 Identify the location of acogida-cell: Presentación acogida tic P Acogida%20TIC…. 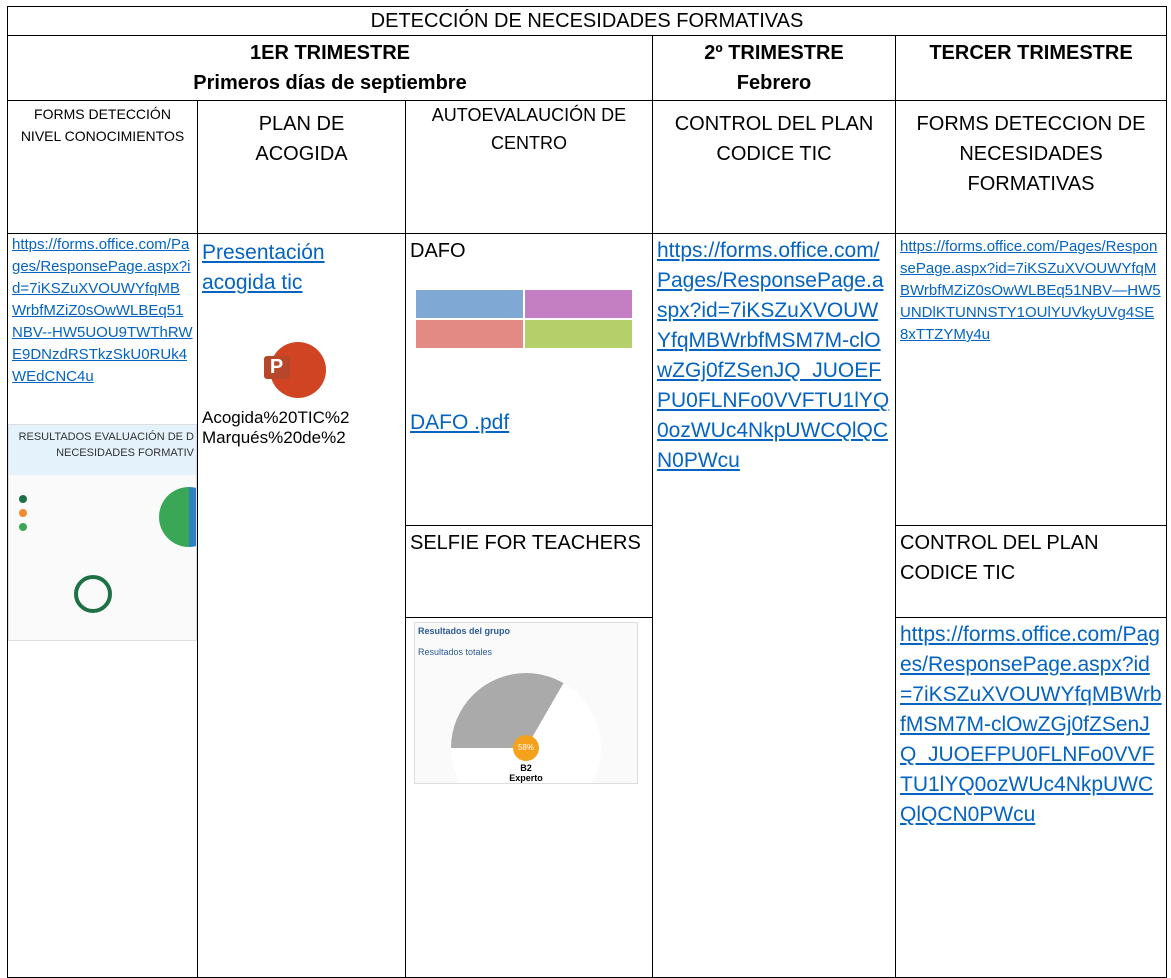
(301, 605).